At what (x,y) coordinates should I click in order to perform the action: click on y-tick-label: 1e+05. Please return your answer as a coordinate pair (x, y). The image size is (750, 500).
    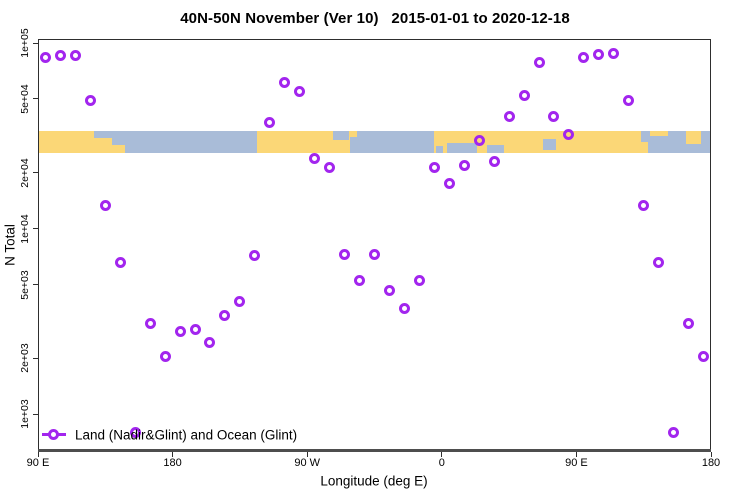
    Looking at the image, I should click on (25, 43).